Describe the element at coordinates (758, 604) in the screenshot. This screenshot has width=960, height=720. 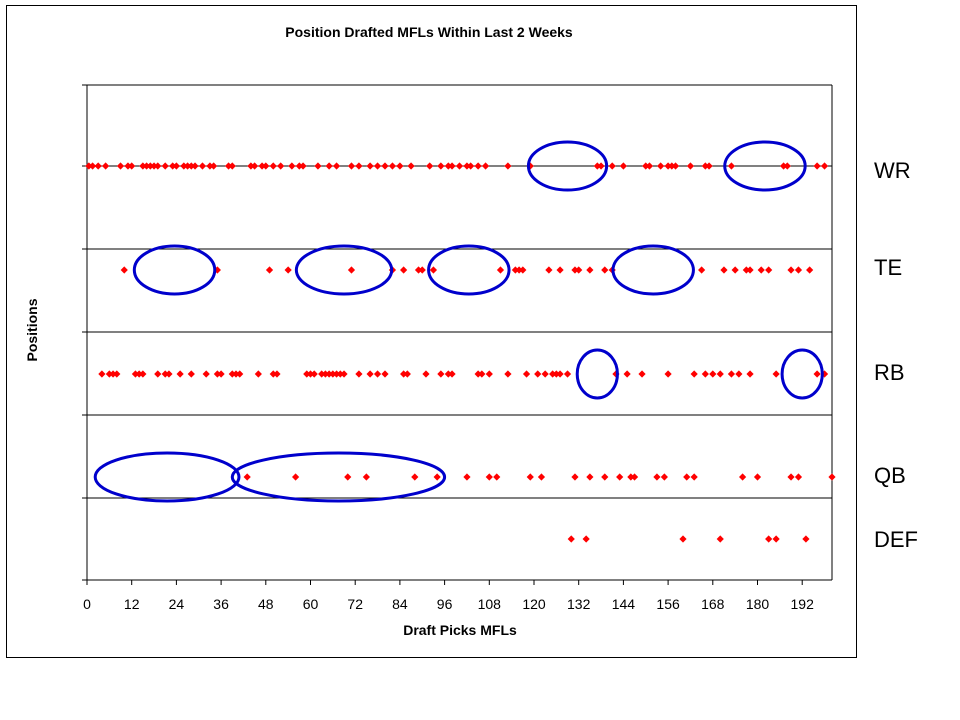
I see `x-tick-label-15: 180` at that location.